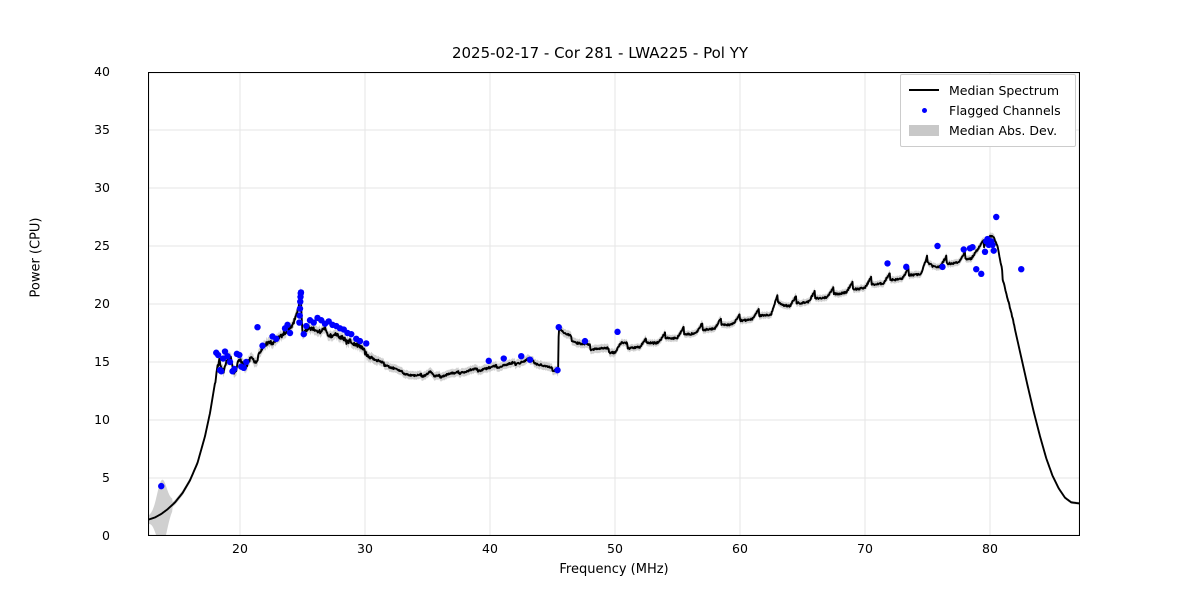  I want to click on y-tick-15: 15, so click(102, 361).